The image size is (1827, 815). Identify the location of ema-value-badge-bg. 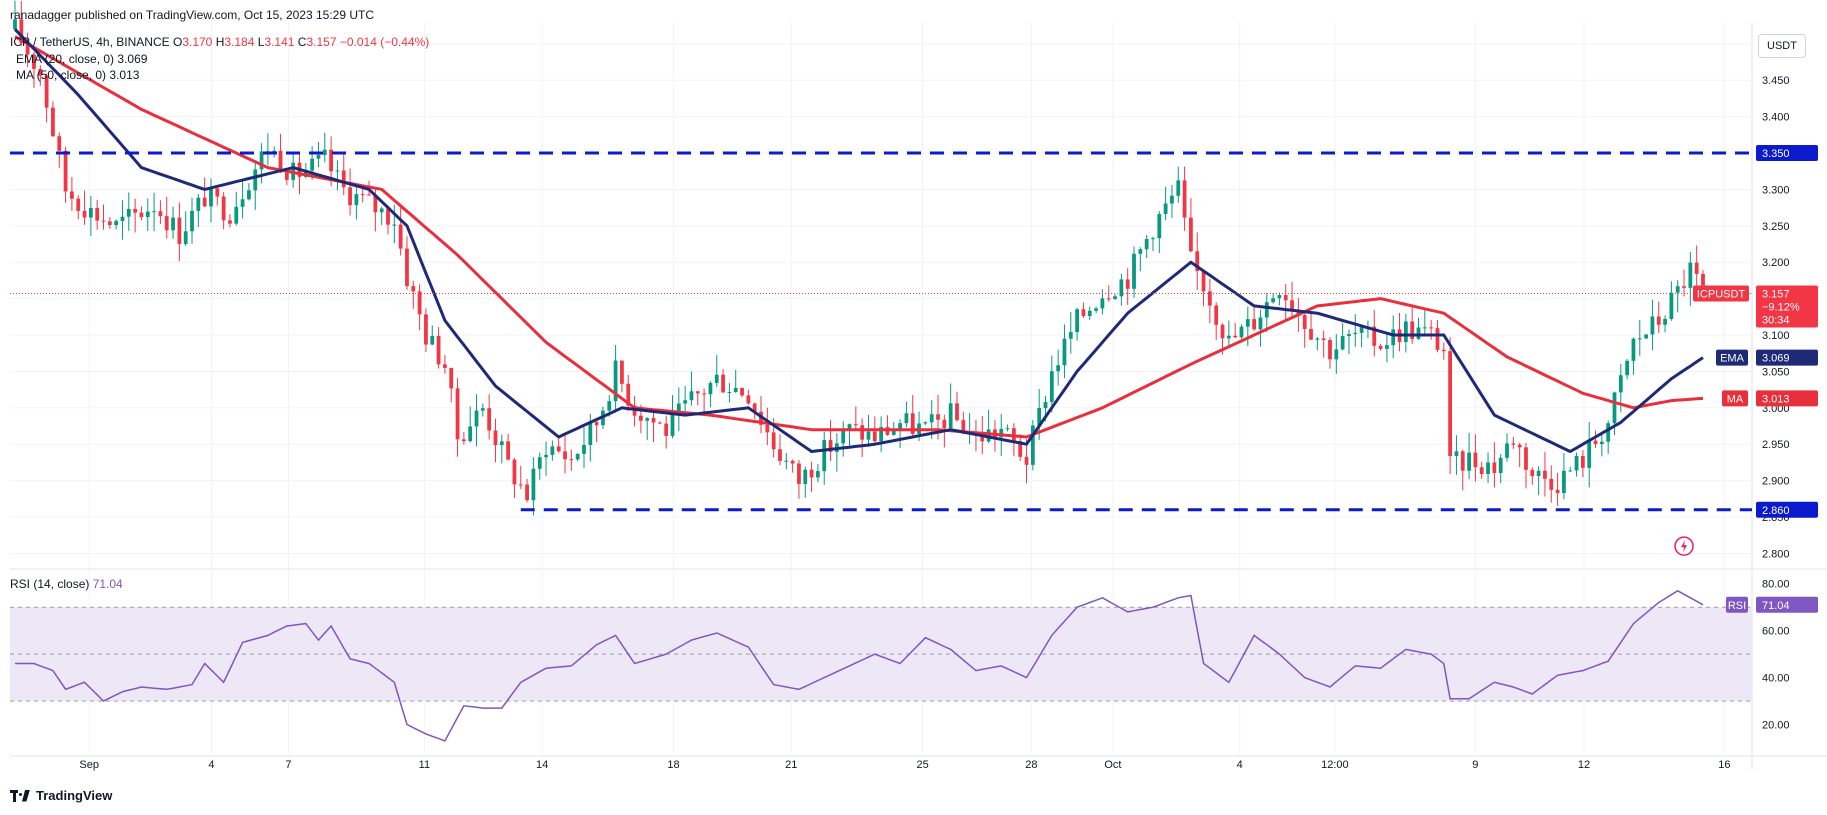
(1787, 357).